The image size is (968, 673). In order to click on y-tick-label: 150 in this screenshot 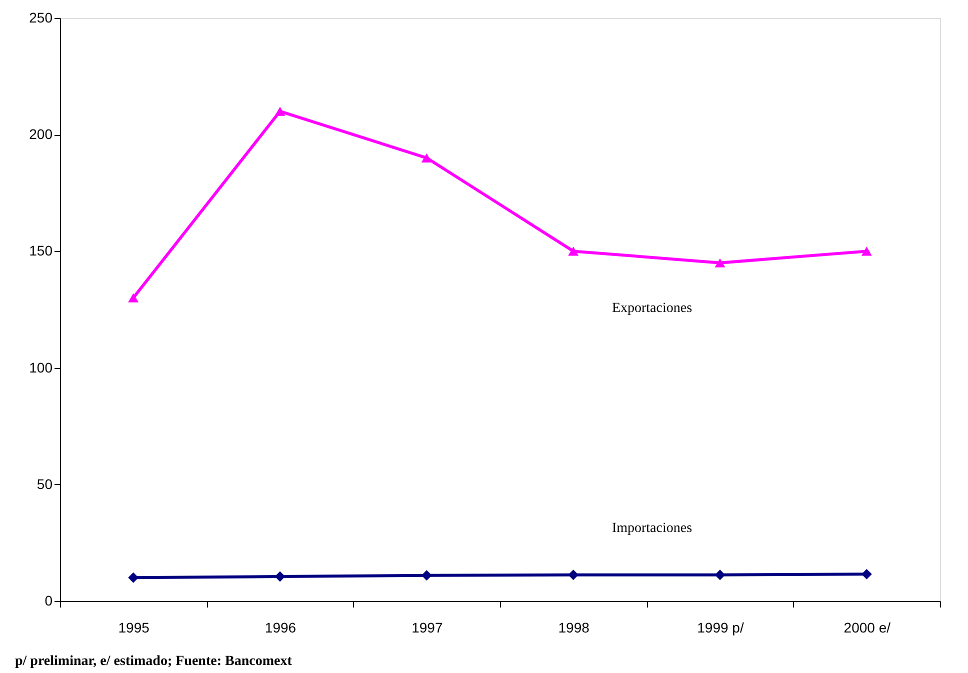, I will do `click(41, 250)`.